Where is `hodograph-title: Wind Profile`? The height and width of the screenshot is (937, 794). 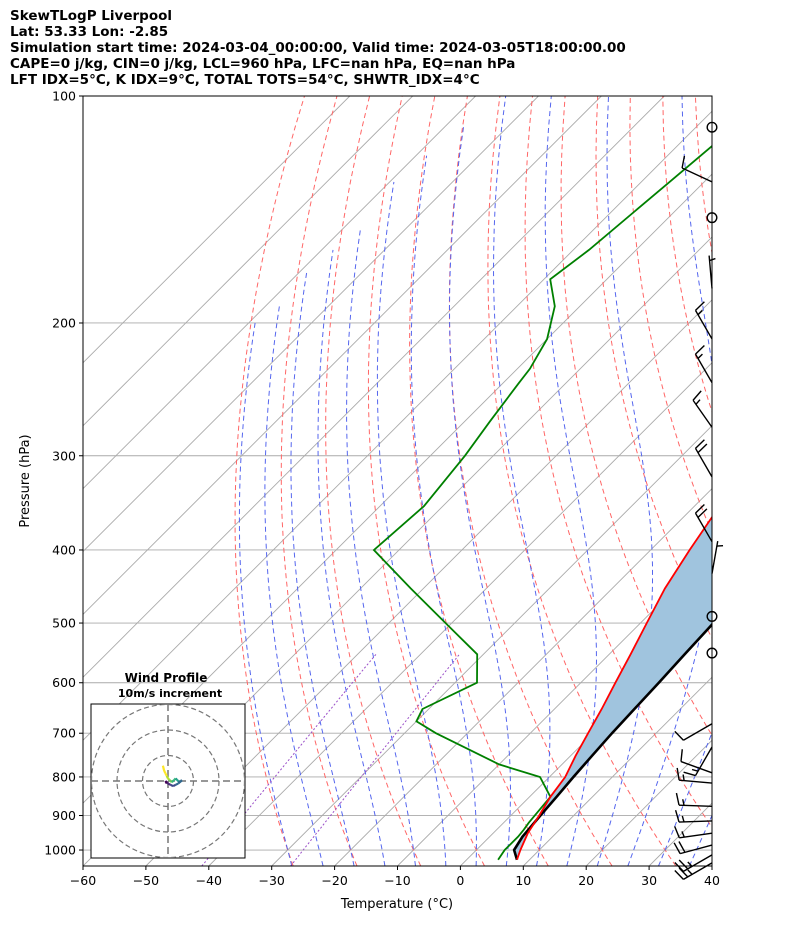 hodograph-title: Wind Profile is located at coordinates (166, 678).